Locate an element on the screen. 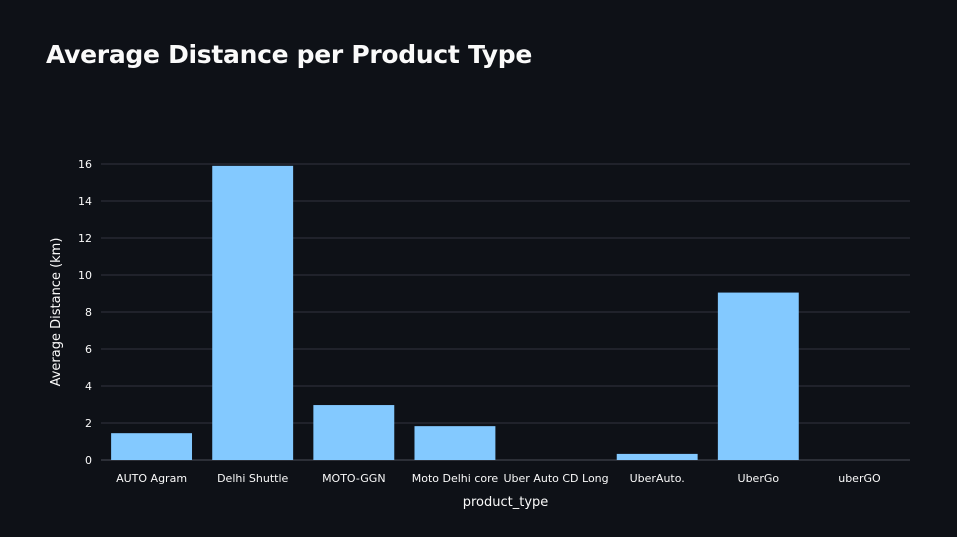 The width and height of the screenshot is (957, 537). y-axis-title: Average Distance (km) is located at coordinates (56, 312).